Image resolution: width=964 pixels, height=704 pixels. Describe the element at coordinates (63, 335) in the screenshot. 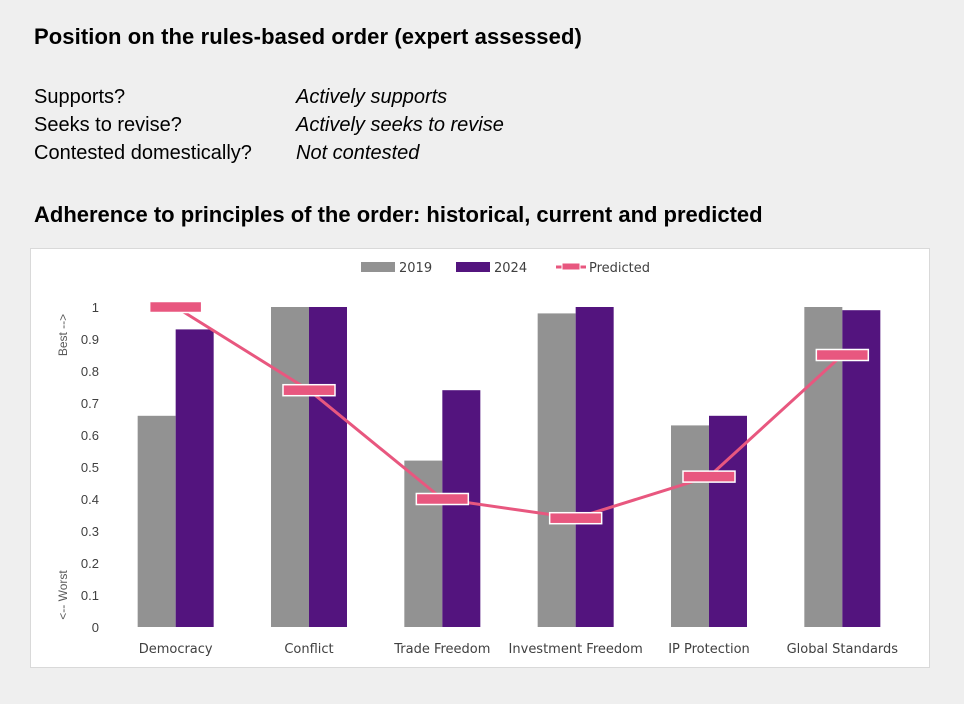

I see `y-axis-label-best: Best -->` at that location.